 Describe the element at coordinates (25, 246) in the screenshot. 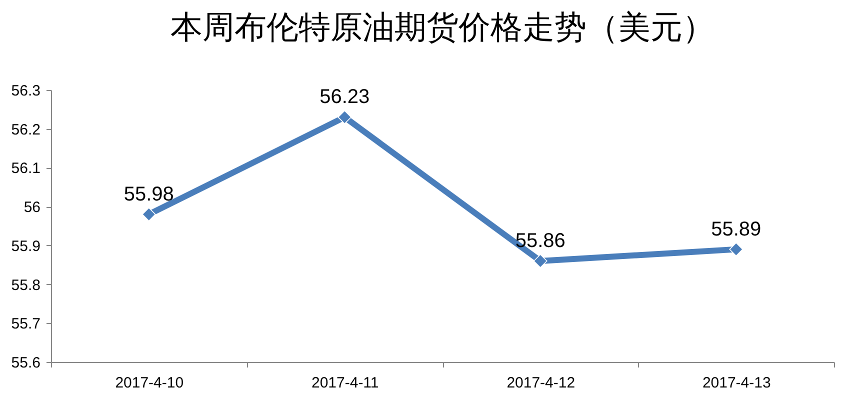

I see `y-tick-label: 55.9` at that location.